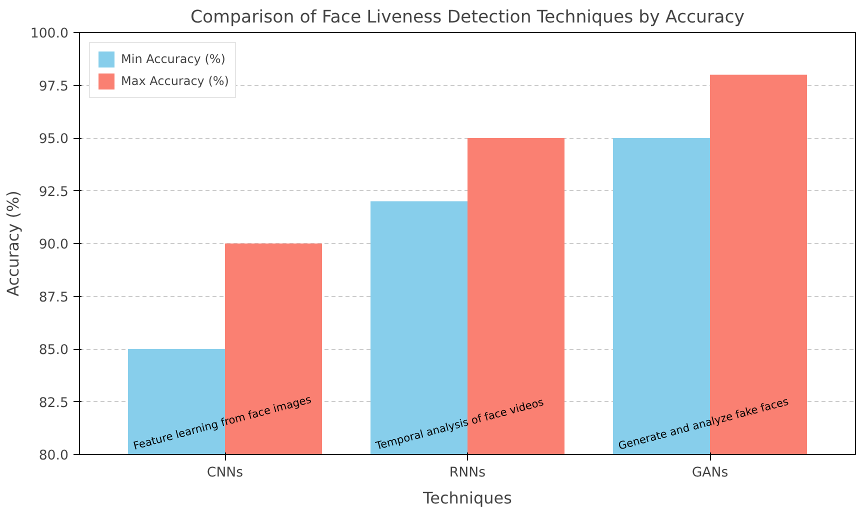 This screenshot has height=514, width=863. I want to click on y-tick-label: 82.5, so click(53, 403).